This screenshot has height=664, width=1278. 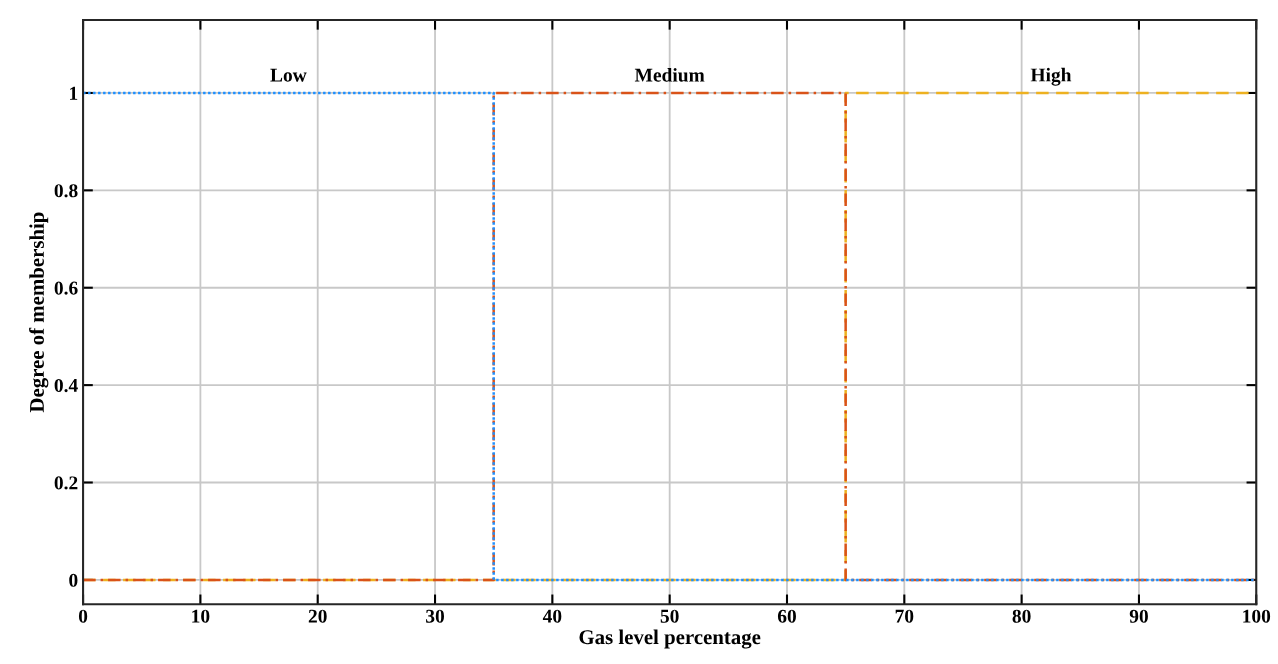 I want to click on y-tick-label: 1, so click(x=74, y=93).